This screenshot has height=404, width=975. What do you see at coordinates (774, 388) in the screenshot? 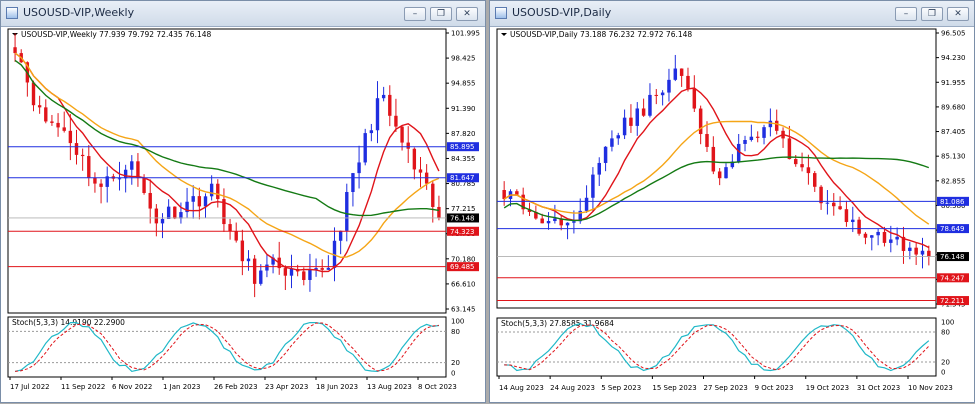
I see `x-axis-label: 9 Oct 2023` at bounding box center [774, 388].